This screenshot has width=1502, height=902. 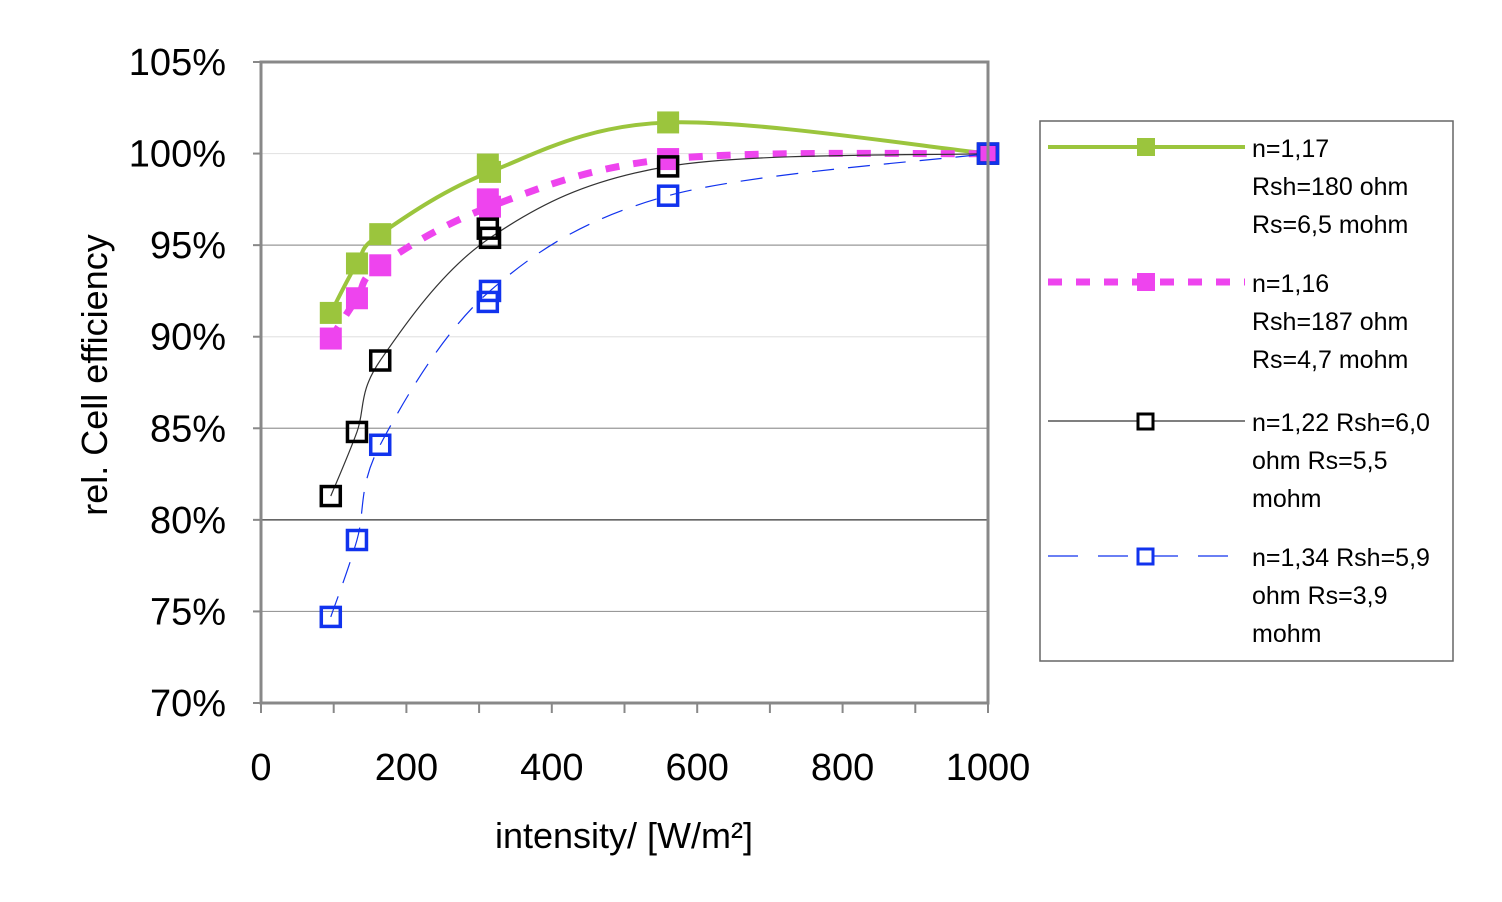 What do you see at coordinates (188, 521) in the screenshot?
I see `y-tick-label: 80%` at bounding box center [188, 521].